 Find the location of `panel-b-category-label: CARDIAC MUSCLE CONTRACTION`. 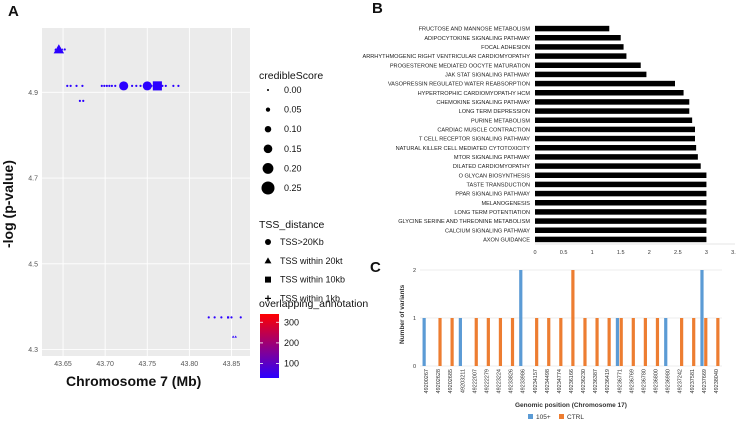

panel-b-category-label: CARDIAC MUSCLE CONTRACTION is located at coordinates (483, 130).